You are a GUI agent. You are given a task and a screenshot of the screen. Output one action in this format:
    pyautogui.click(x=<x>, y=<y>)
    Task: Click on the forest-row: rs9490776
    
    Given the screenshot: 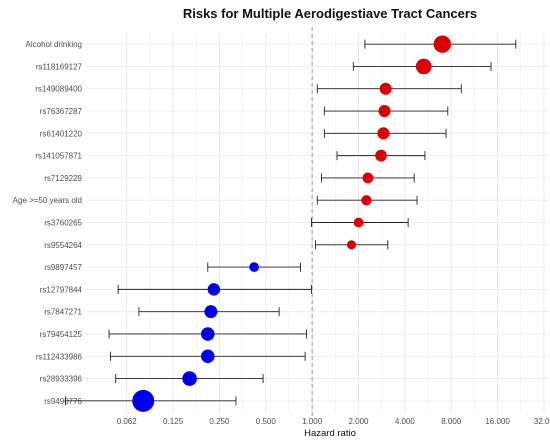 What is the action you would take?
    pyautogui.click(x=140, y=400)
    